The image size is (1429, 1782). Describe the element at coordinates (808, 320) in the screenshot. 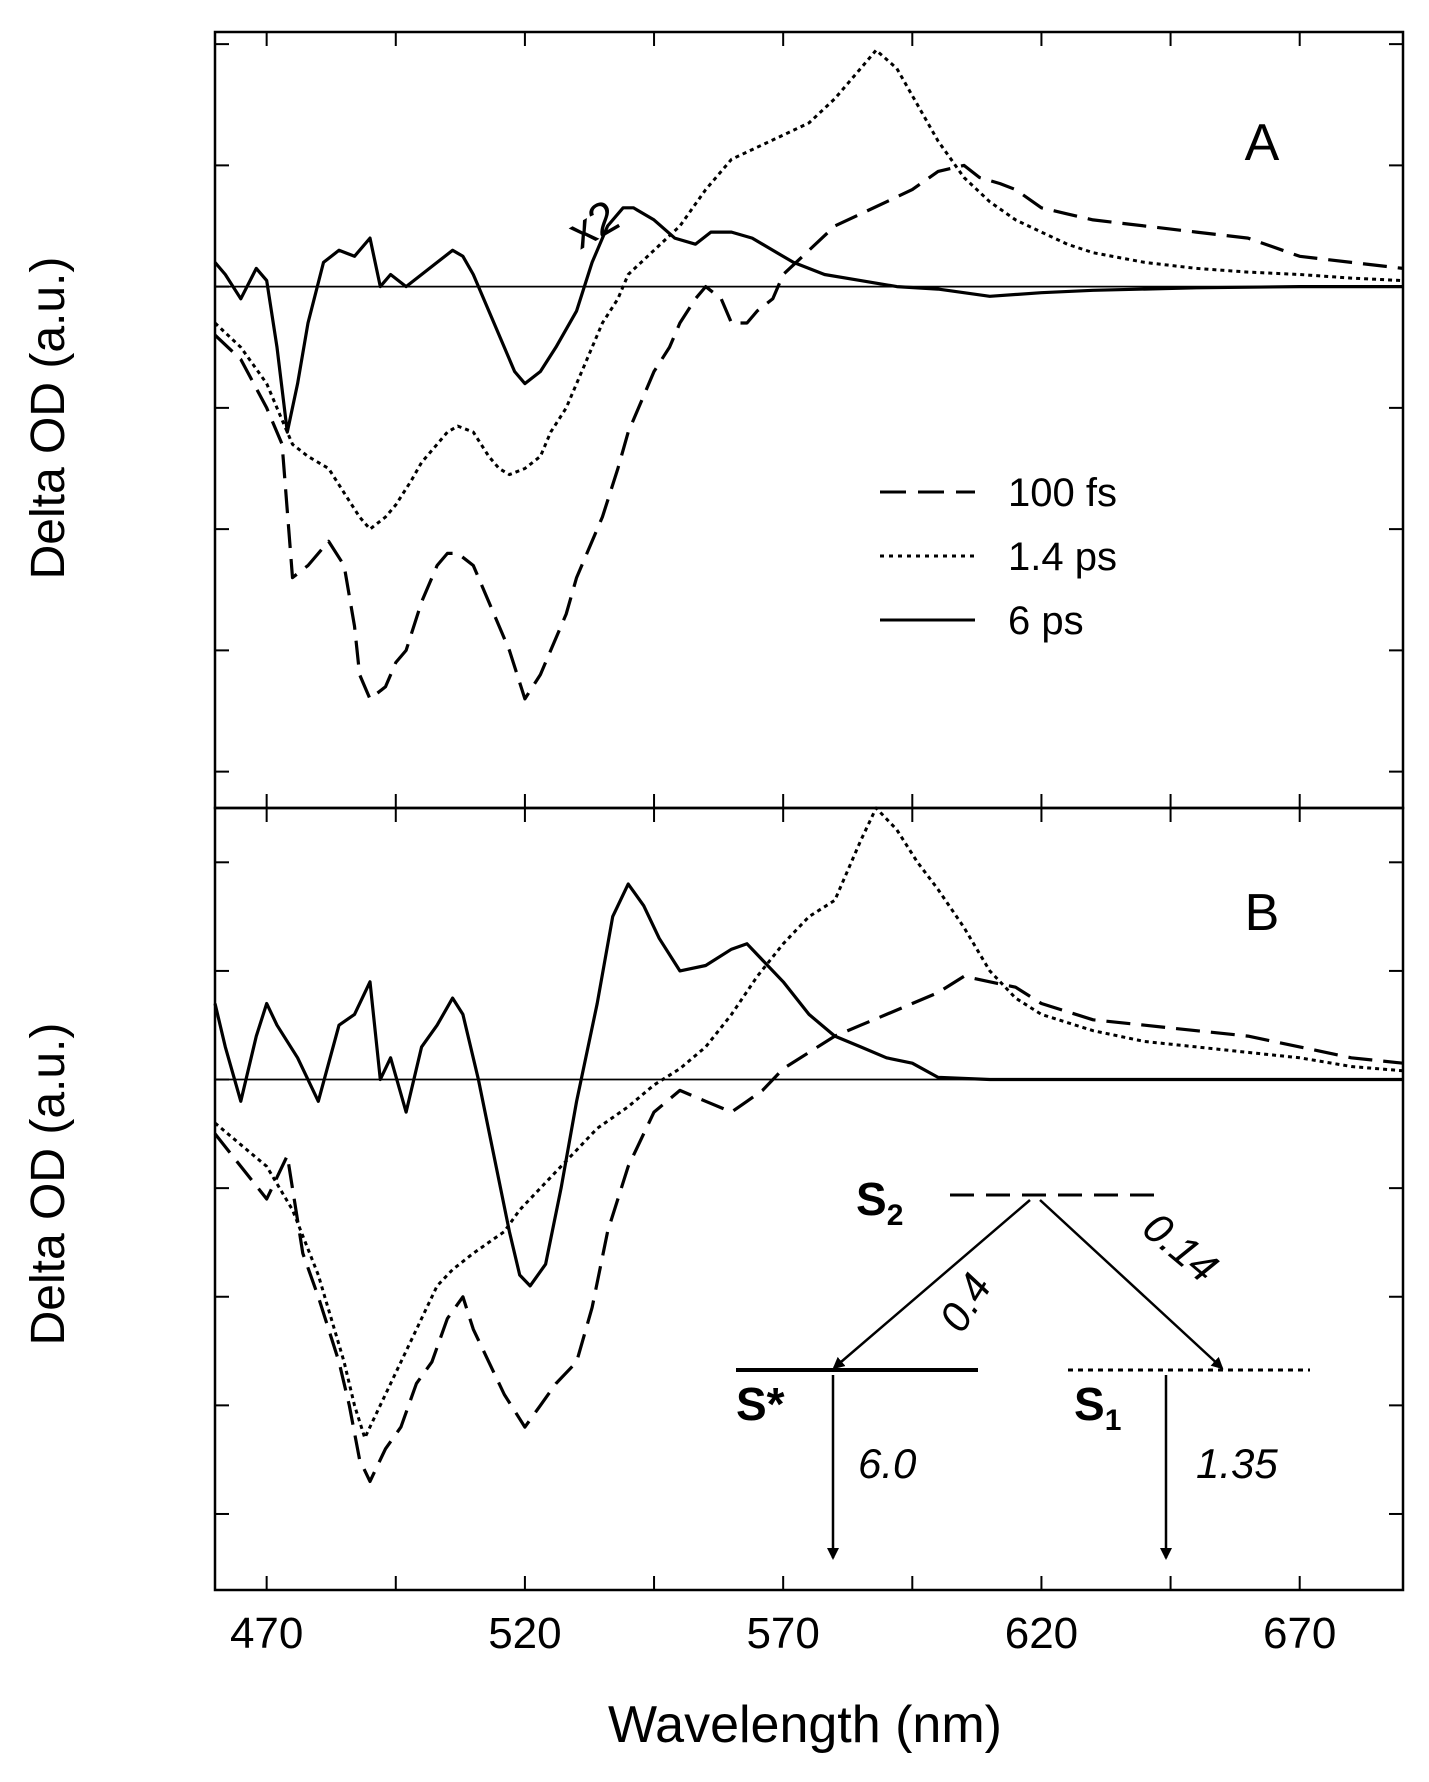

I see `series-line-a-6-ps` at that location.